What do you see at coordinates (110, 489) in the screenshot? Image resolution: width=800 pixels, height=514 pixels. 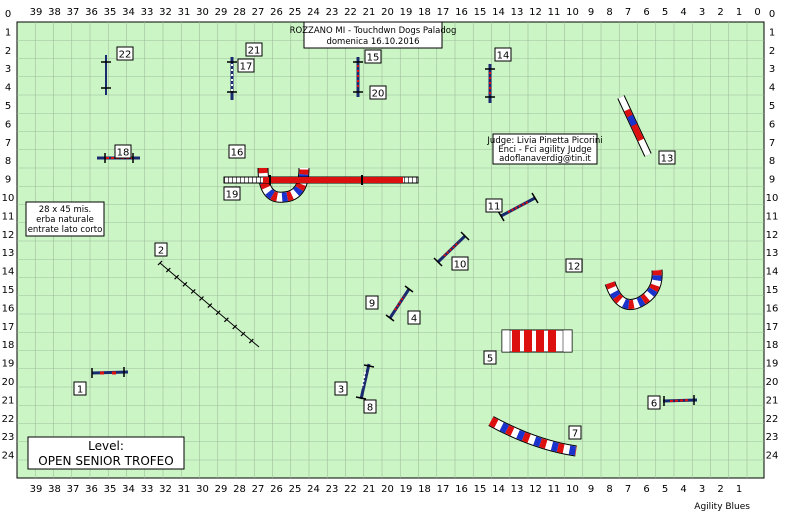 I see `bottom-axis-label: 35` at bounding box center [110, 489].